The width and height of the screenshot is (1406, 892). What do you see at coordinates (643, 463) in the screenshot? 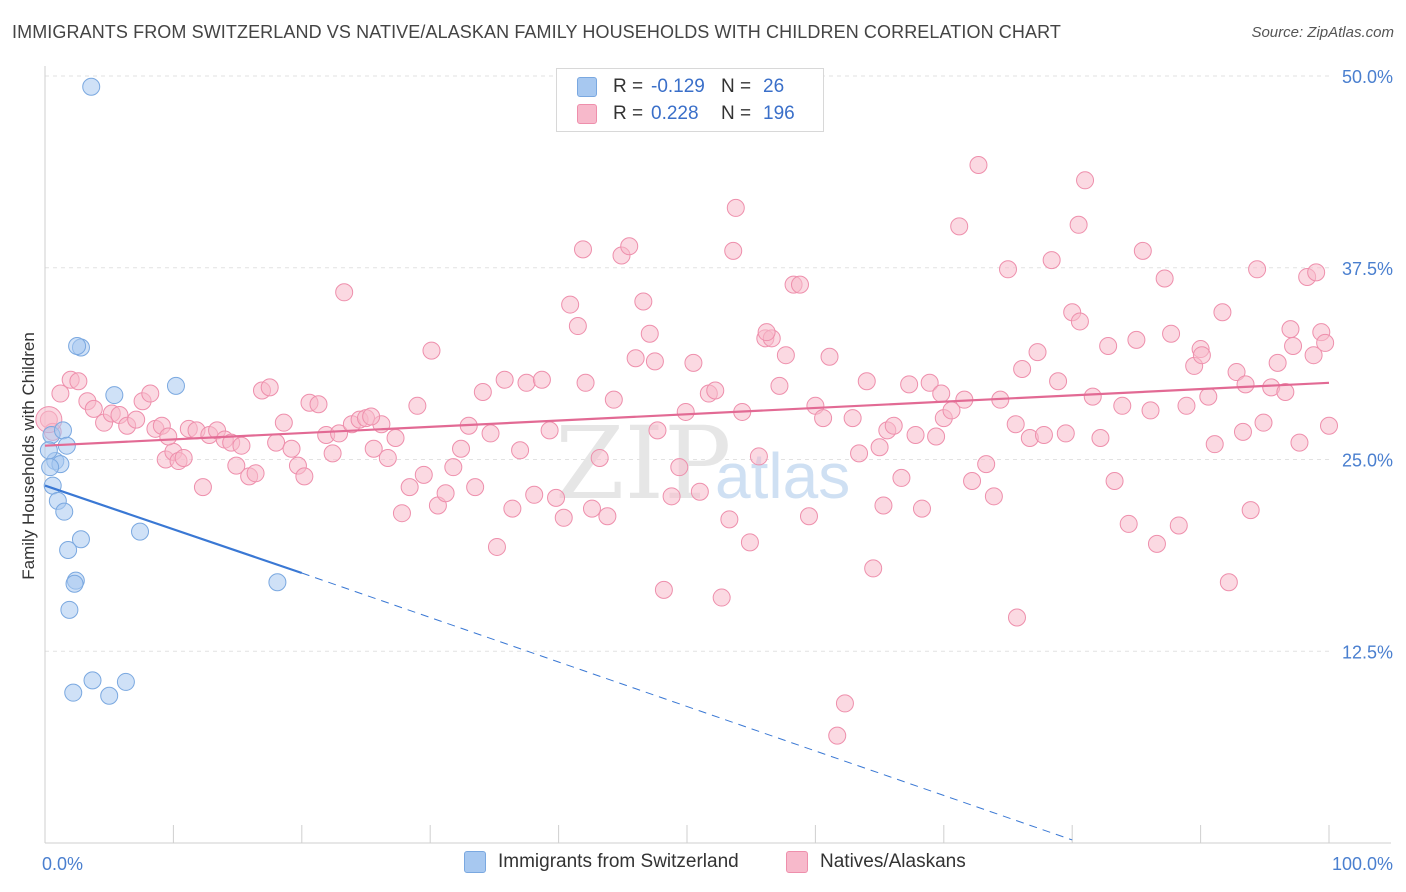
I see `watermark-zip: ZIP` at bounding box center [643, 463].